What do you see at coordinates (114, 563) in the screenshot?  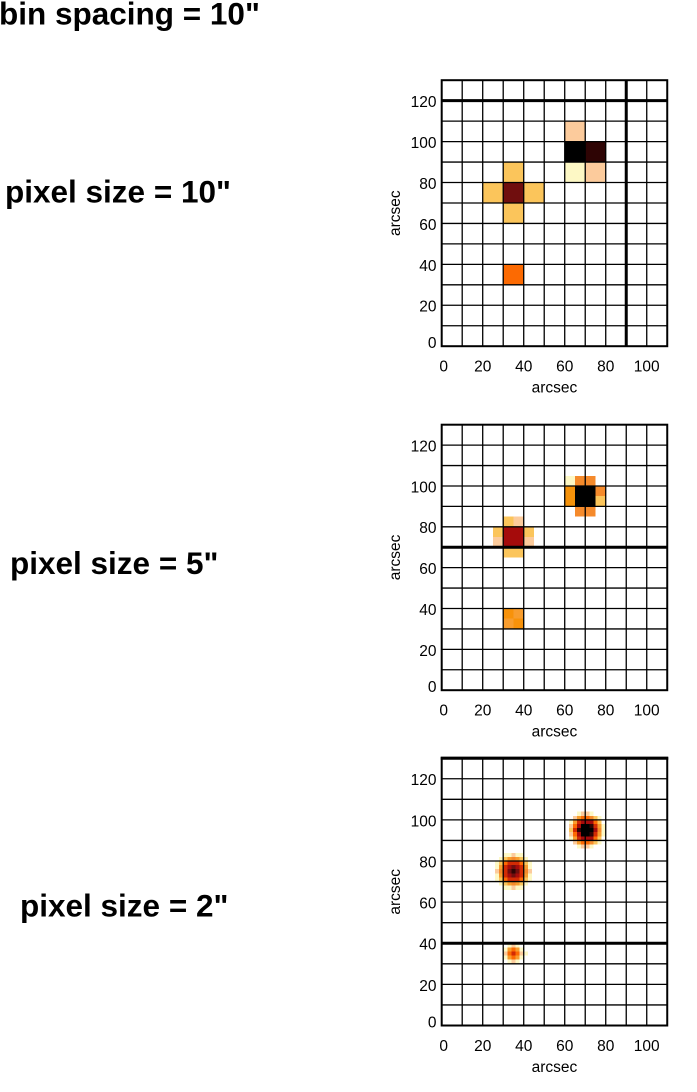 I see `svg-text: pixel size = 5"` at bounding box center [114, 563].